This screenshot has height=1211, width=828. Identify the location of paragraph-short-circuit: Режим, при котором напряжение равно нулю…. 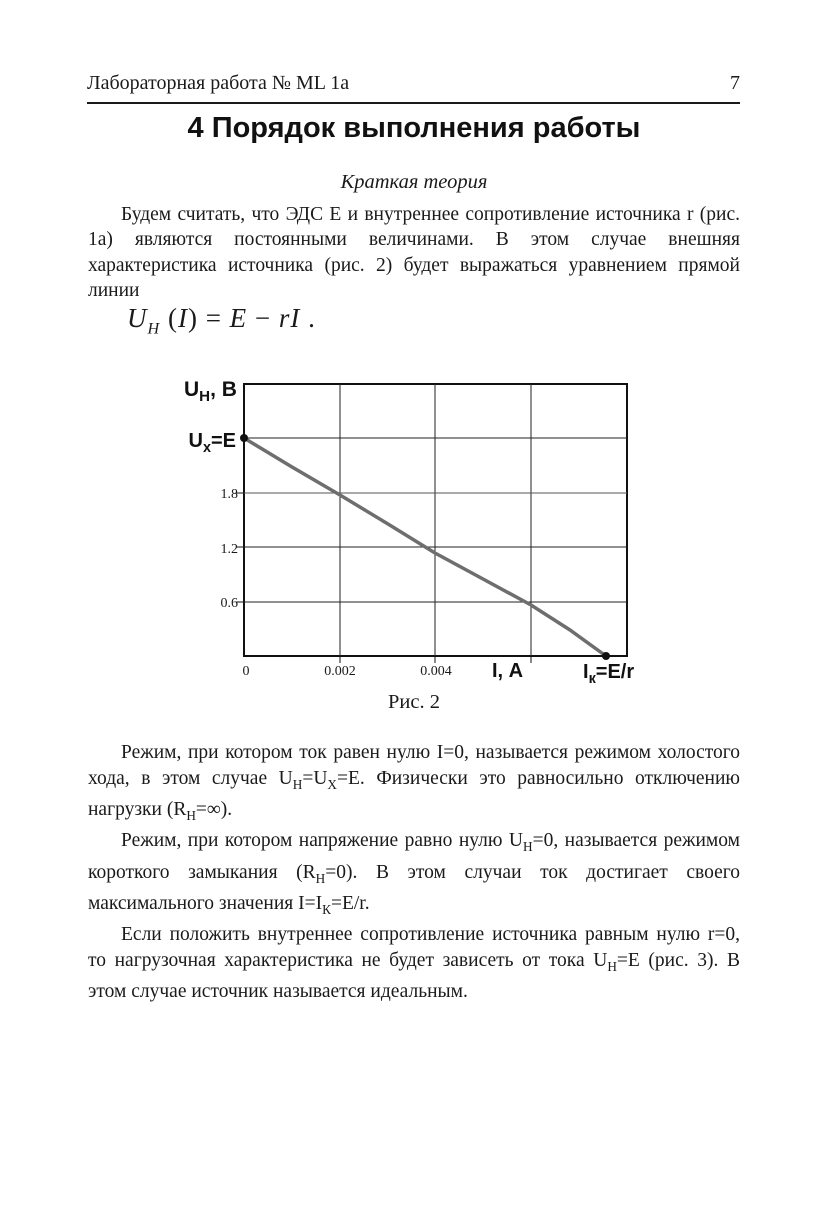
(414, 873).